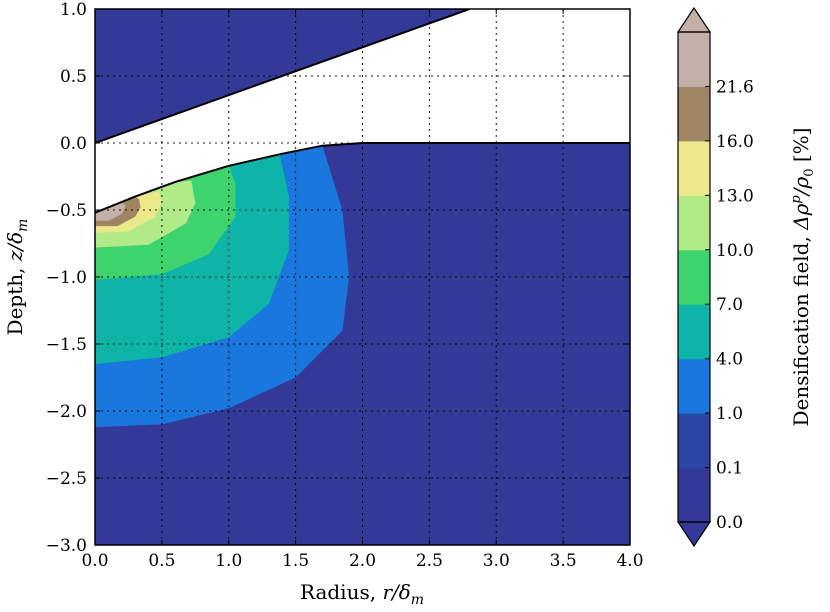 The width and height of the screenshot is (830, 612). Describe the element at coordinates (66, 412) in the screenshot. I see `y-tick-label: −2.0` at that location.